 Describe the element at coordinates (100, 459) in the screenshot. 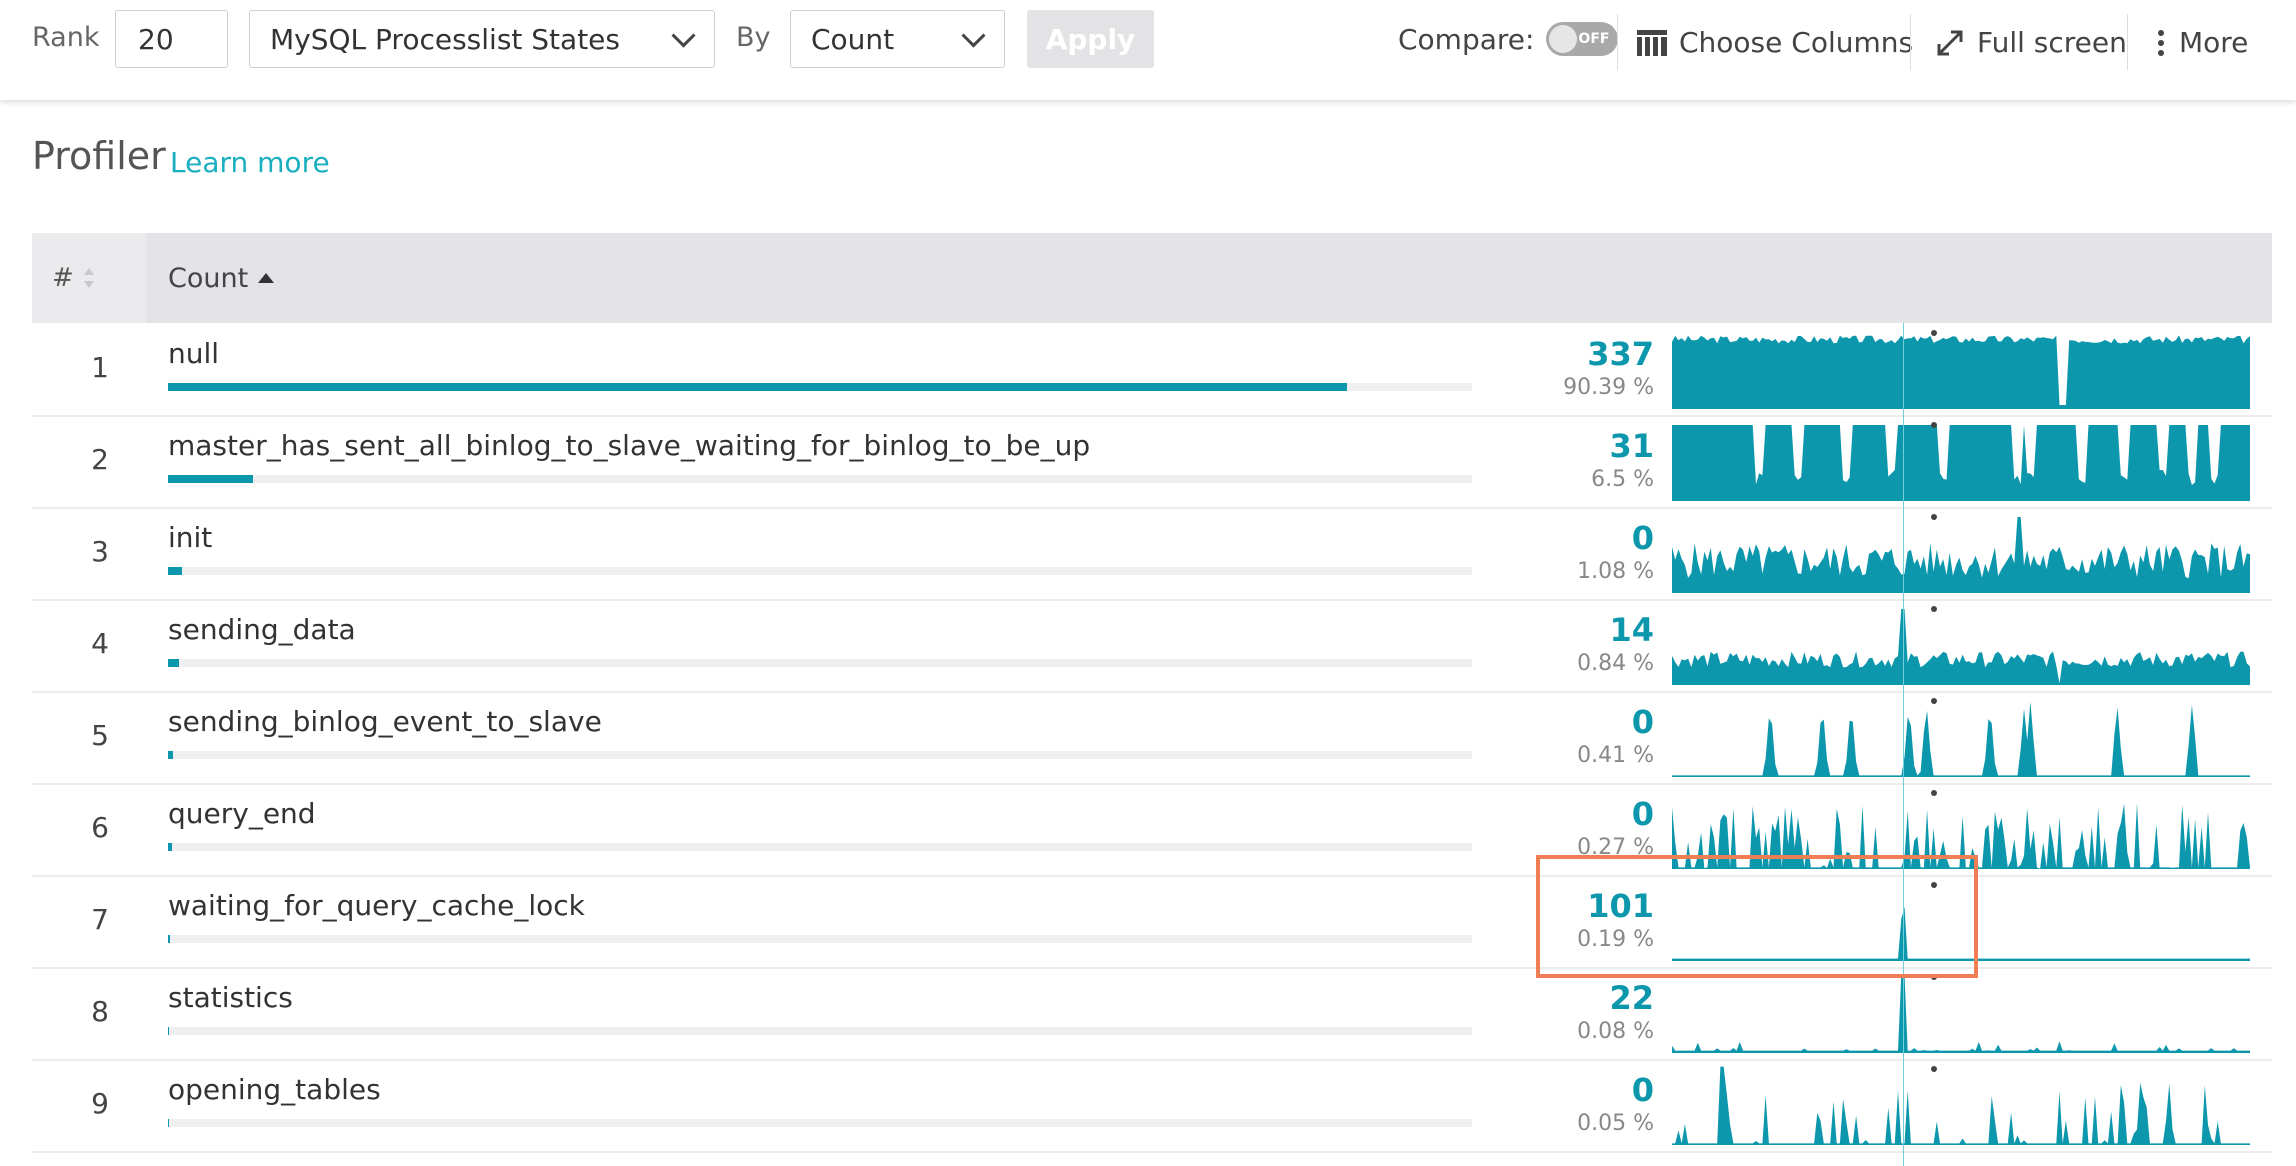

I see `row-rank: 2` at that location.